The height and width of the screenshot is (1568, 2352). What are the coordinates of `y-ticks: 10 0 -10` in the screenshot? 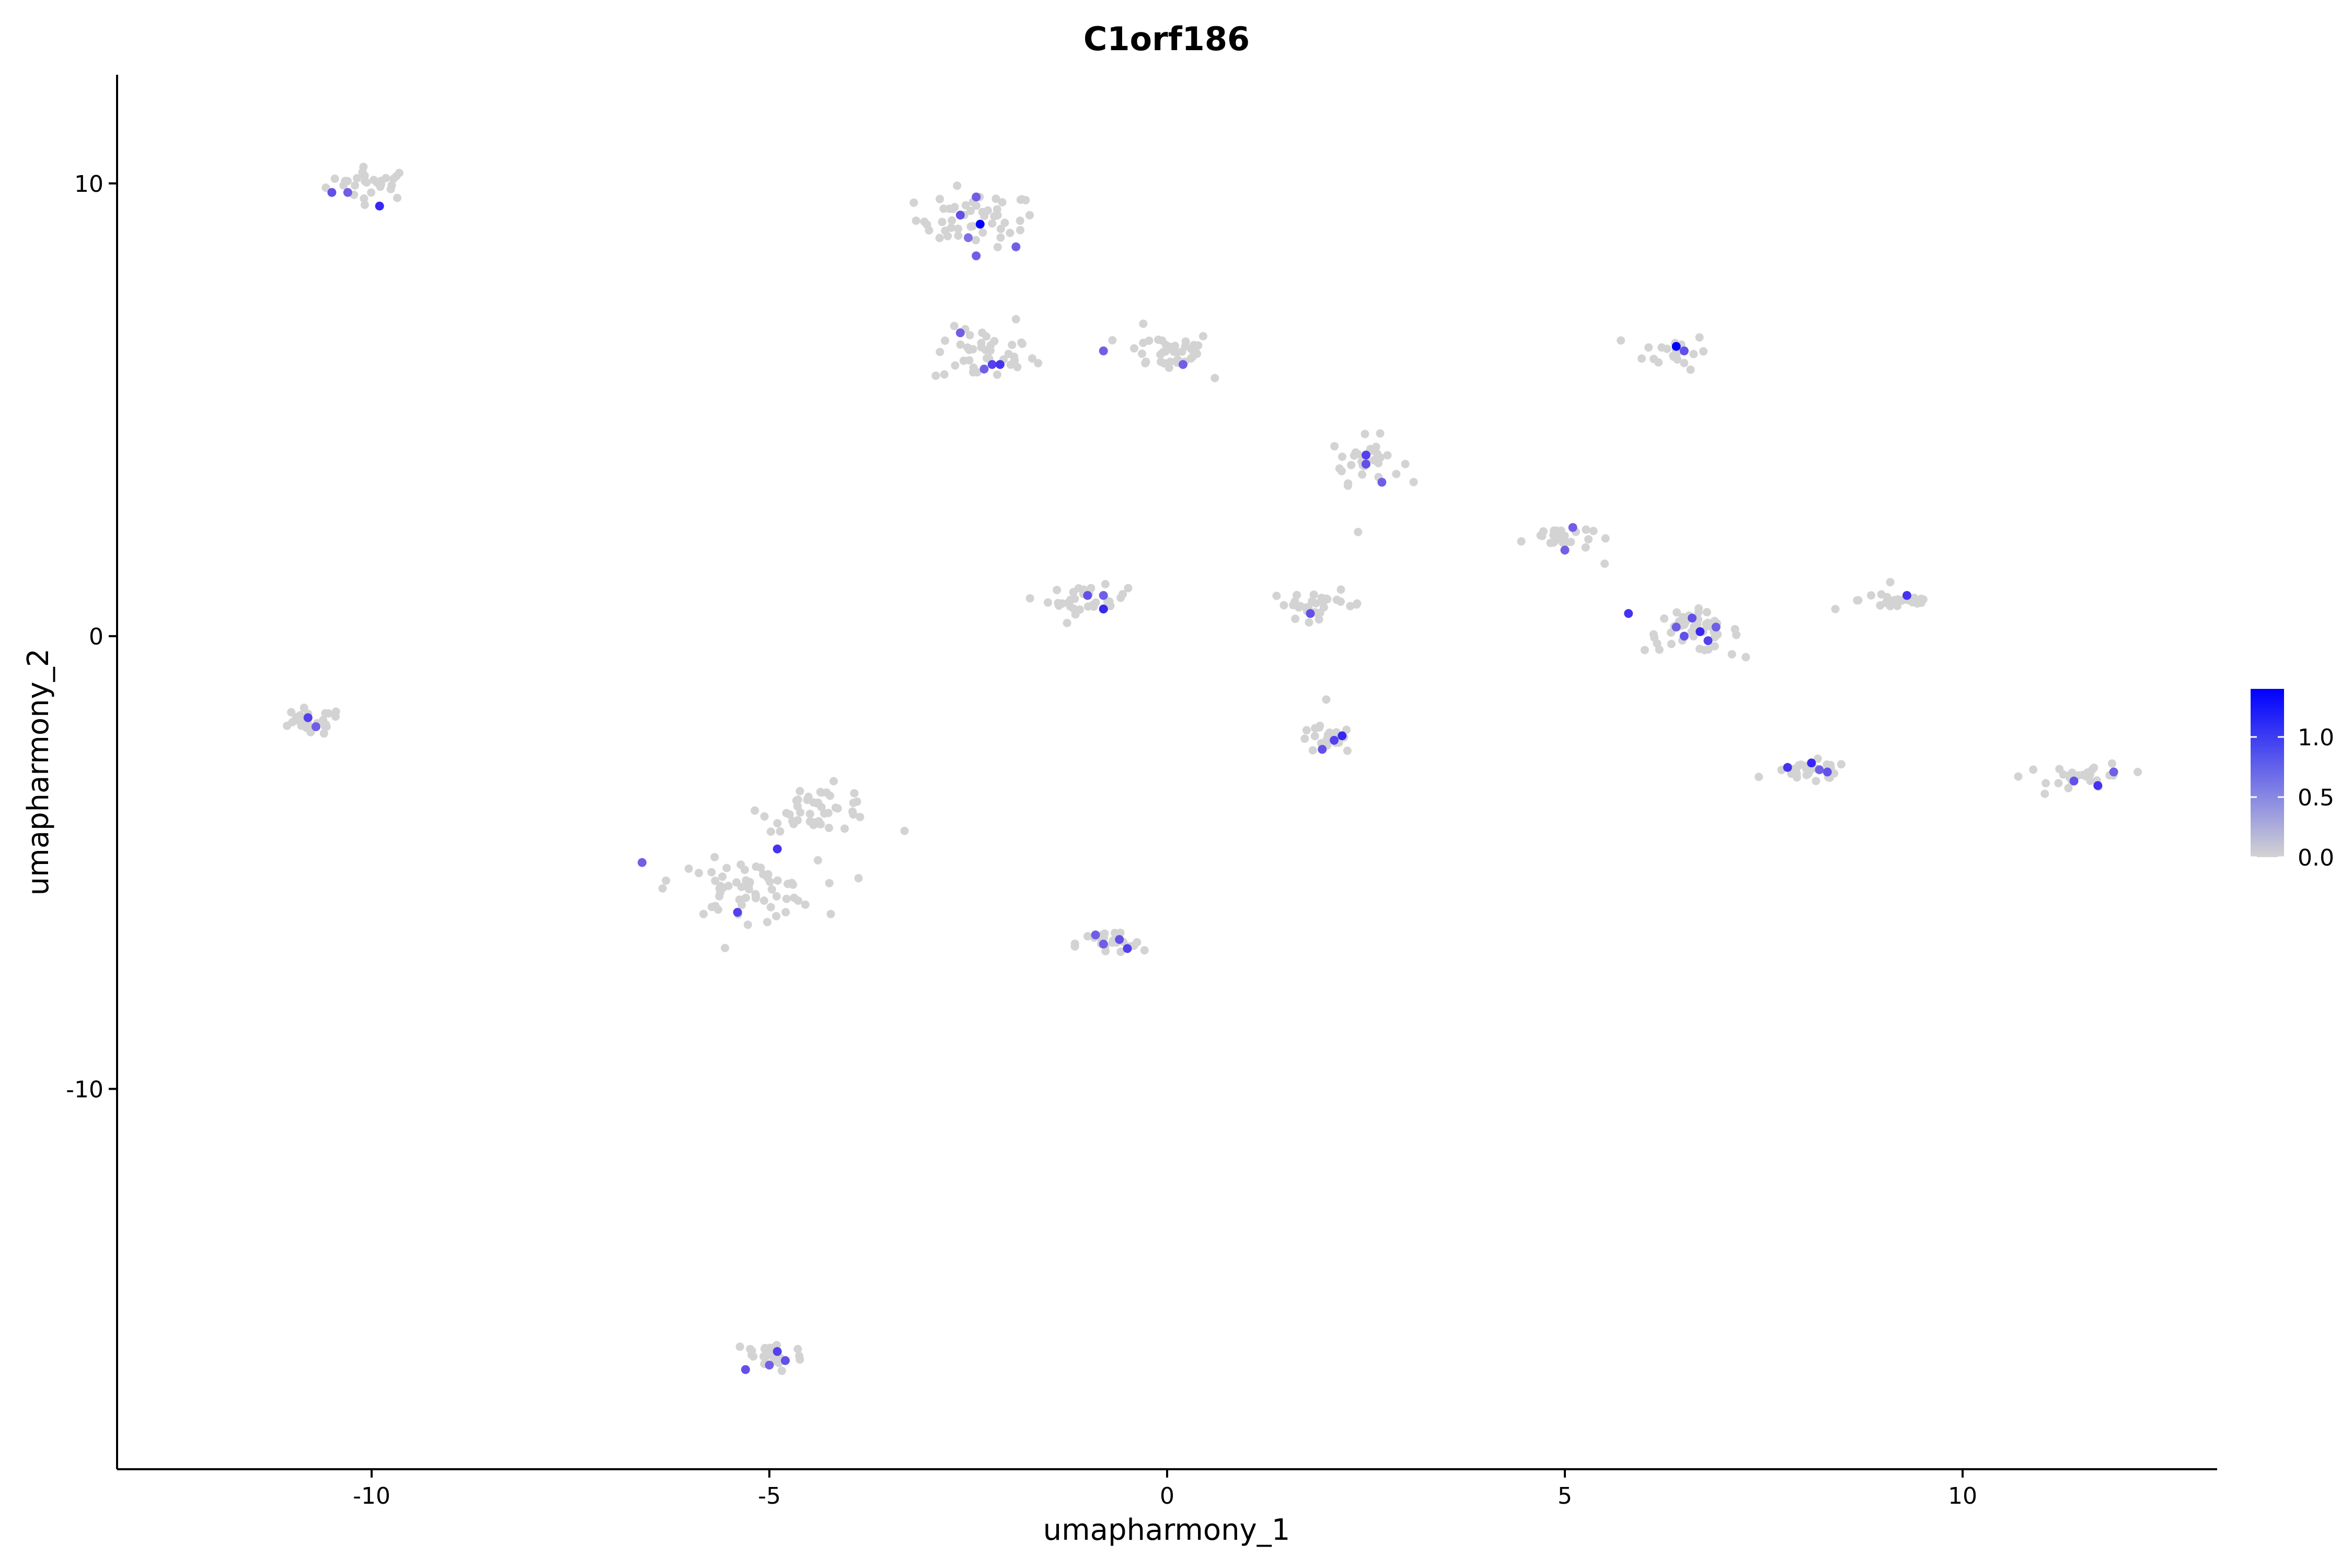 It's located at (91, 637).